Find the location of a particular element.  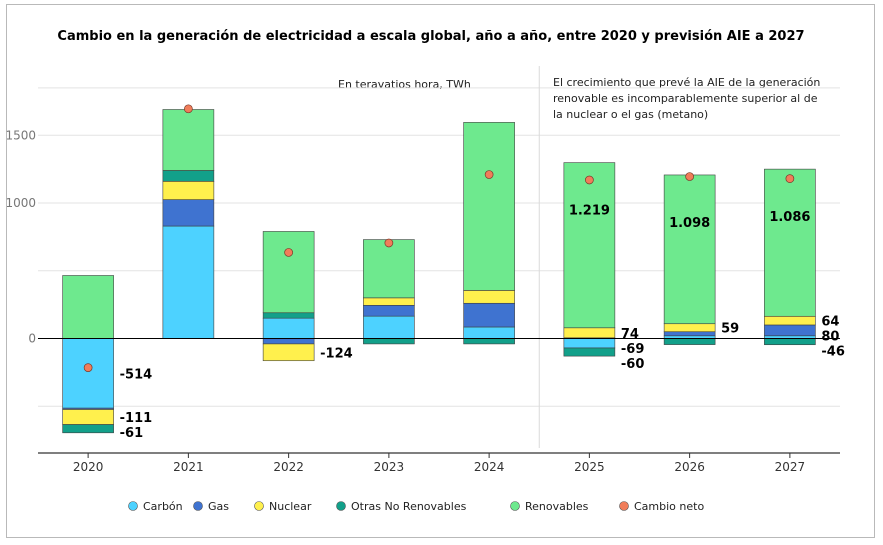

legend-label: Nuclear is located at coordinates (290, 506).